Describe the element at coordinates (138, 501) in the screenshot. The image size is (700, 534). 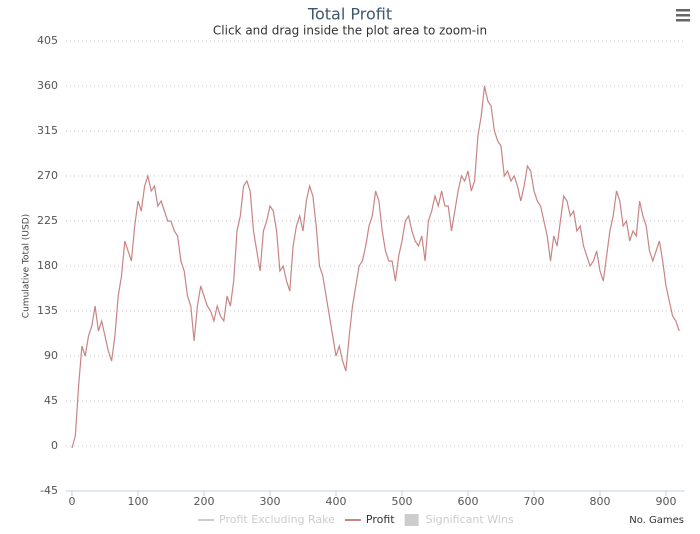
I see `x-tick-label: 100` at that location.